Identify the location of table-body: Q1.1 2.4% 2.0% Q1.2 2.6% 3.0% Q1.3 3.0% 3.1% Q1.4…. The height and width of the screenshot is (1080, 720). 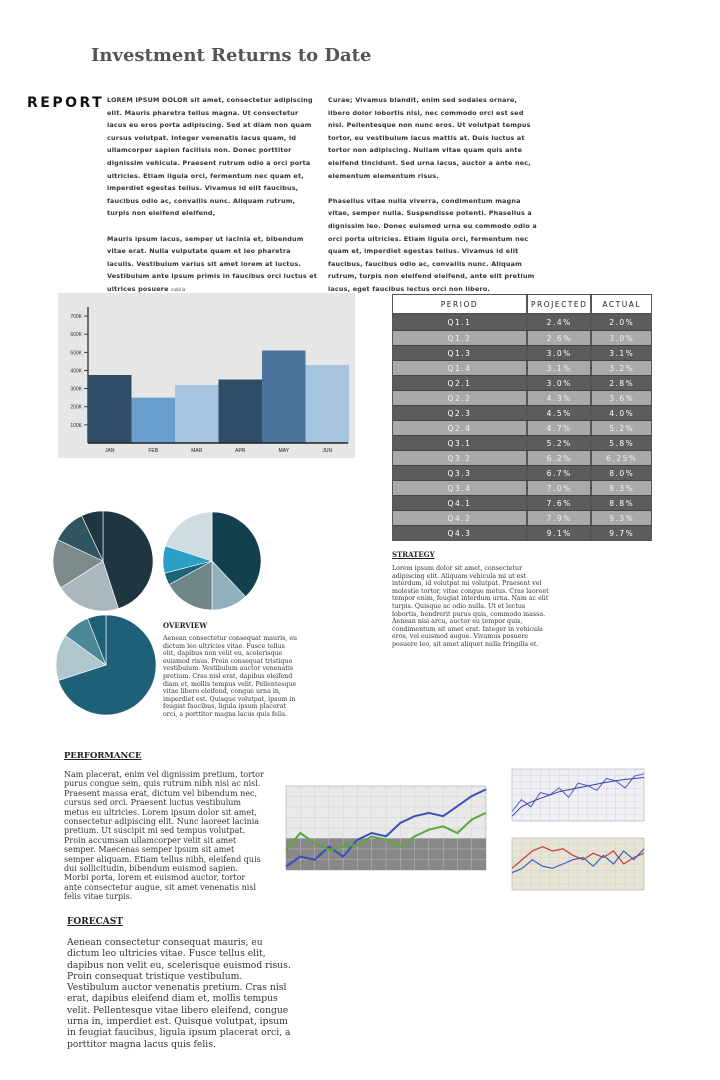
(522, 427).